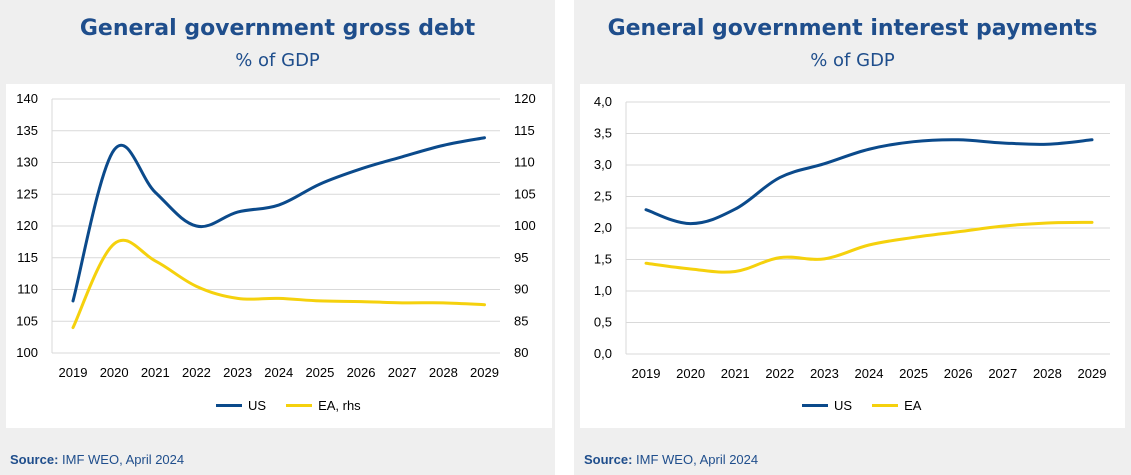 Image resolution: width=1131 pixels, height=475 pixels. What do you see at coordinates (27, 130) in the screenshot?
I see `y-tick-label: 135` at bounding box center [27, 130].